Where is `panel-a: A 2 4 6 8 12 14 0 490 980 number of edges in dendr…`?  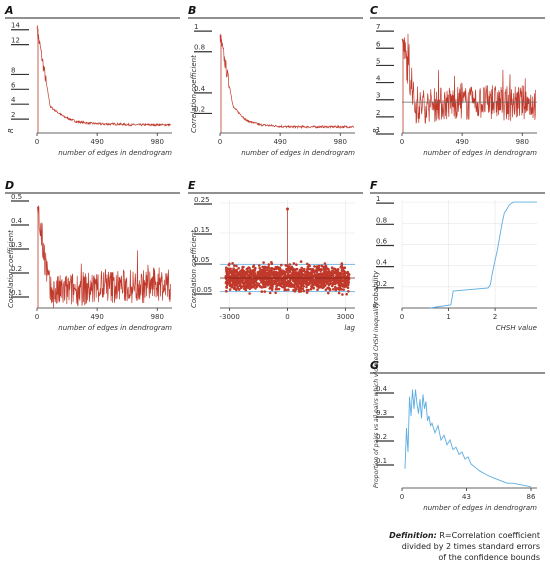
panel-a: A 2 4 6 8 12 14 0 490 980 number of edges in dendr… is located at coordinates (92, 80).